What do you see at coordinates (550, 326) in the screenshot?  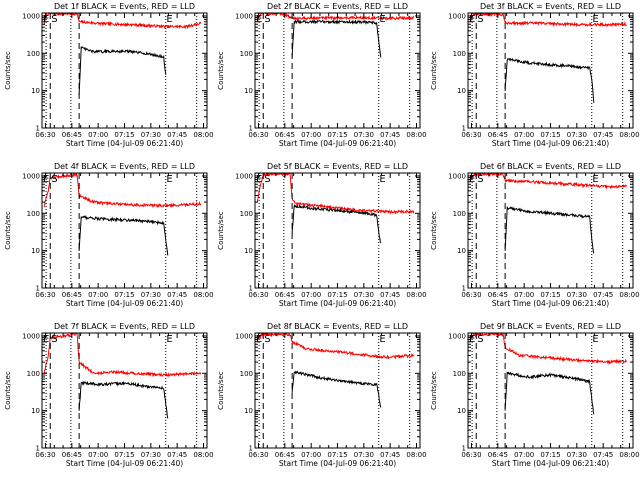 I see `panel-title: Det 9f BLACK = Events, RED = LLD` at bounding box center [550, 326].